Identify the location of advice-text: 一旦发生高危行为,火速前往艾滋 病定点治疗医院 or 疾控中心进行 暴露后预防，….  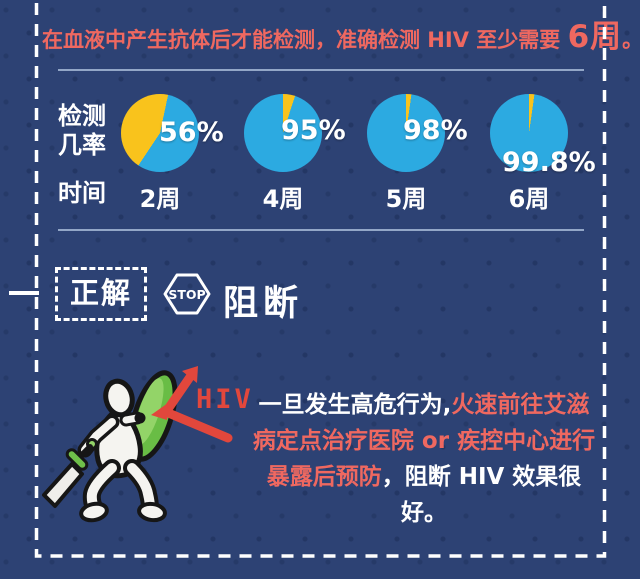
(424, 459).